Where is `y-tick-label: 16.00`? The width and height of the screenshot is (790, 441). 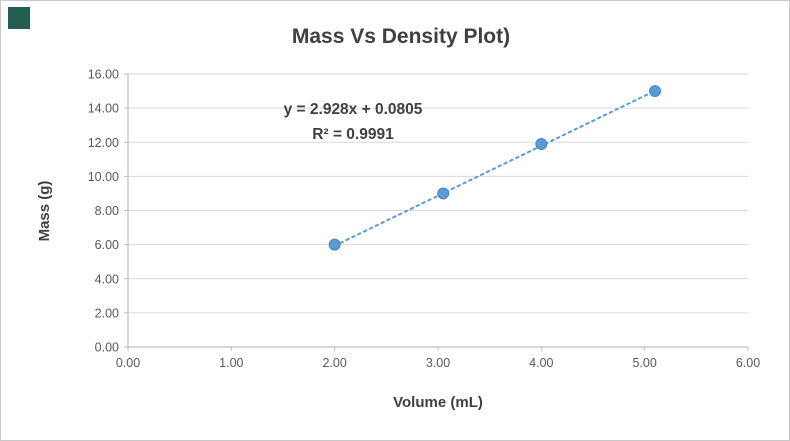 y-tick-label: 16.00 is located at coordinates (103, 75).